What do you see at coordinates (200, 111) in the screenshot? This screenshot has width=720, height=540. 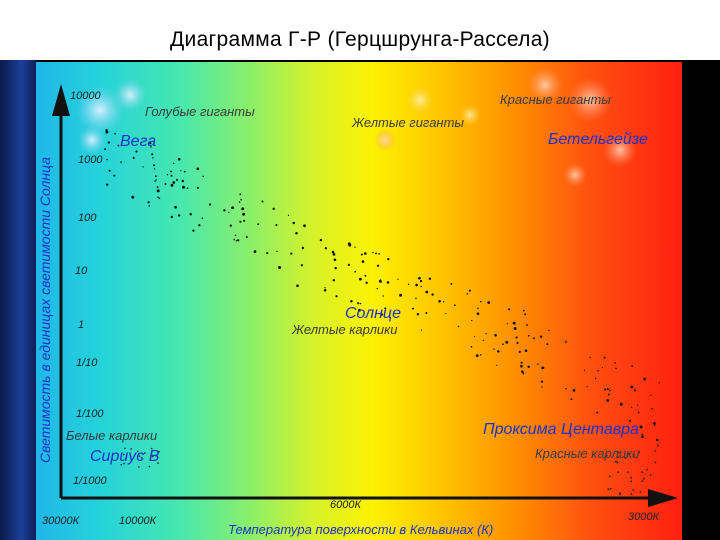 I see `region-blue-giants: Голубые гиганты` at bounding box center [200, 111].